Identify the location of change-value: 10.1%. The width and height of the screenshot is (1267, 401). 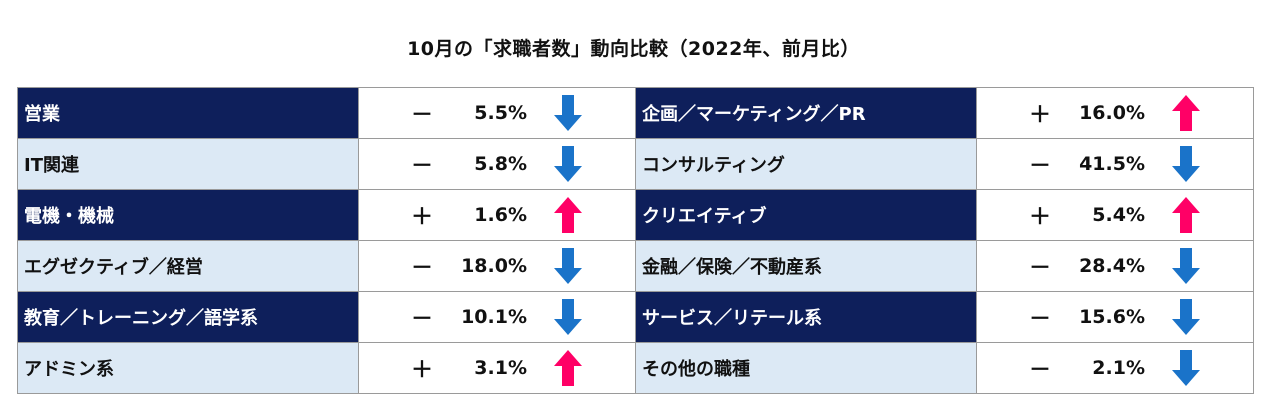
(494, 317).